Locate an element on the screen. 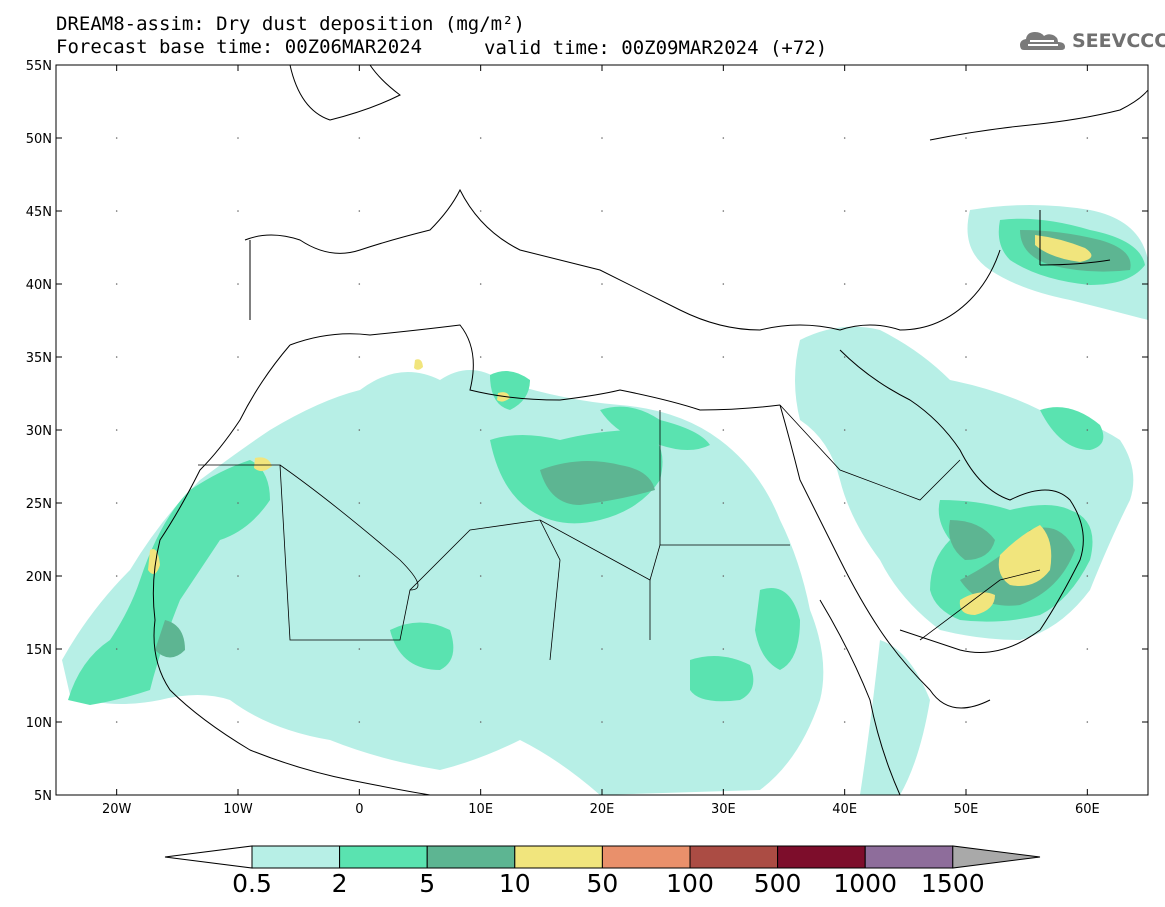 This screenshot has width=1165, height=907. lon-tick-label: 10W is located at coordinates (238, 809).